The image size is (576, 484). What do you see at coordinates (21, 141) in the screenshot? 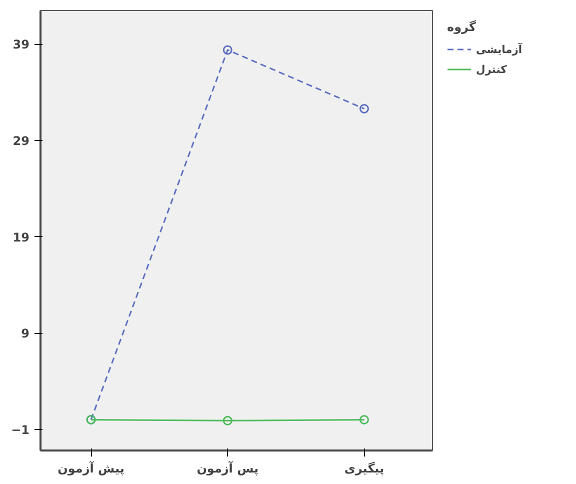
I see `y-tick-label: 29` at bounding box center [21, 141].